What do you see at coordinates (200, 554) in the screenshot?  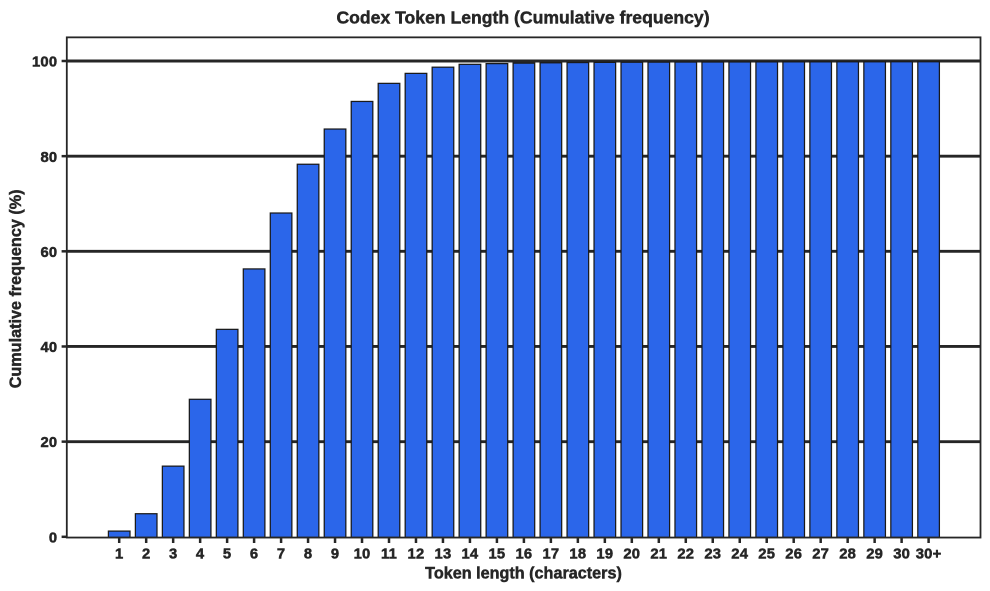 I see `svg-text: 4` at bounding box center [200, 554].